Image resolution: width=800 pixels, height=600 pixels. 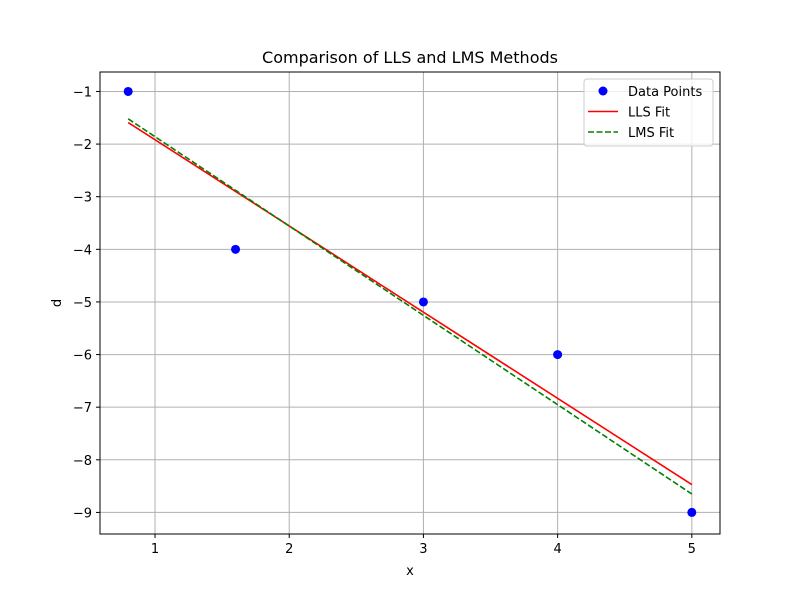 I want to click on x-tick-label: 3, so click(x=423, y=549).